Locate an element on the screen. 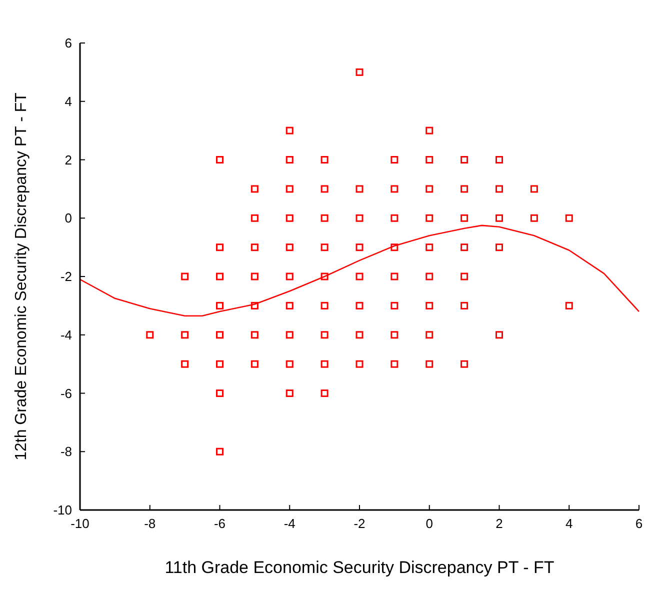  x-tick-label: -8 is located at coordinates (150, 523).